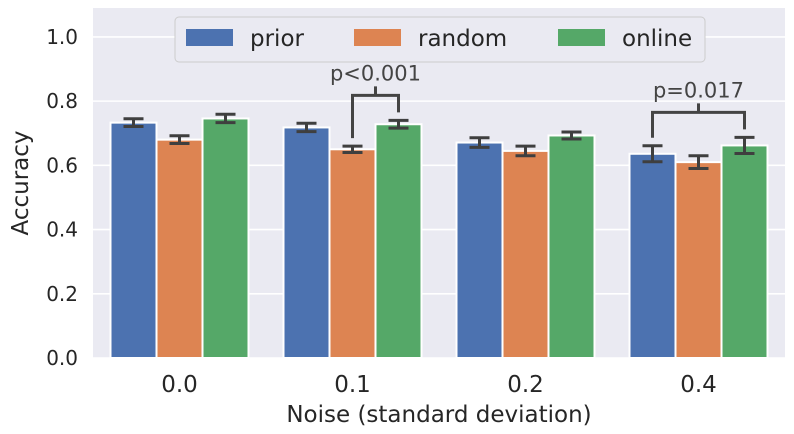 The image size is (794, 434). Describe the element at coordinates (21, 182) in the screenshot. I see `y-axis-label: Accuracy` at that location.